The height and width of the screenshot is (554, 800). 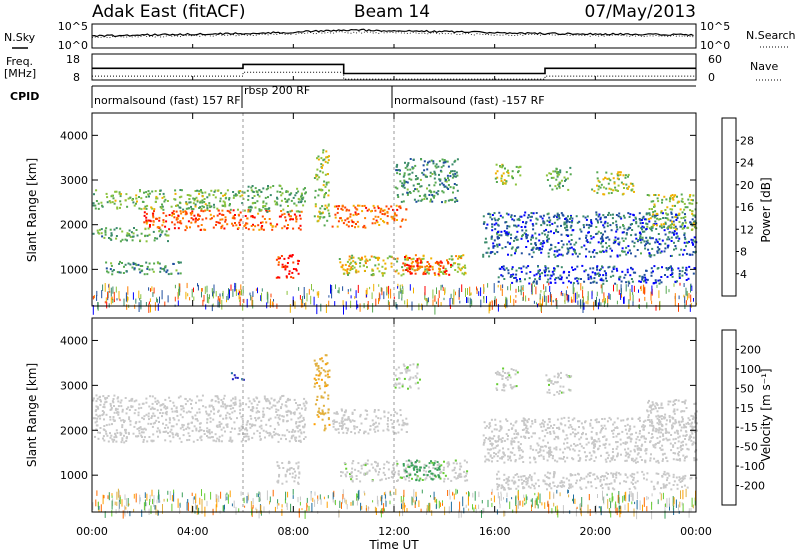 What do you see at coordinates (743, 252) in the screenshot?
I see `colorbar-tick-label: 8` at bounding box center [743, 252].